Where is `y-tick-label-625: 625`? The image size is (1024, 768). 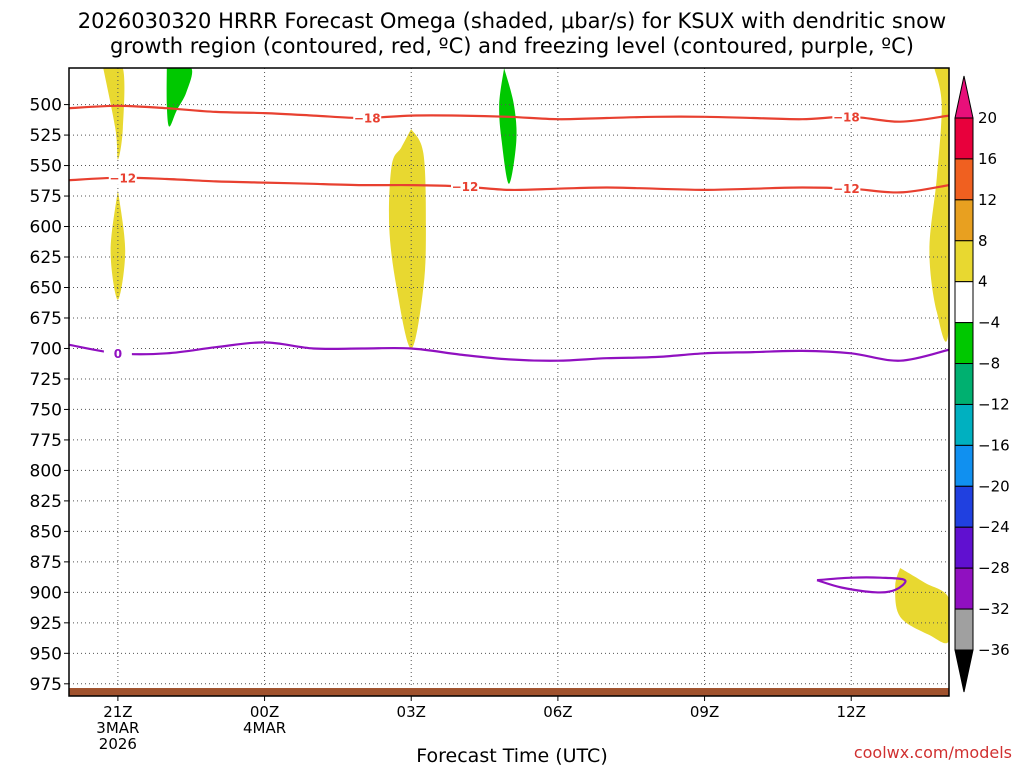 y-tick-label-625: 625 is located at coordinates (46, 258).